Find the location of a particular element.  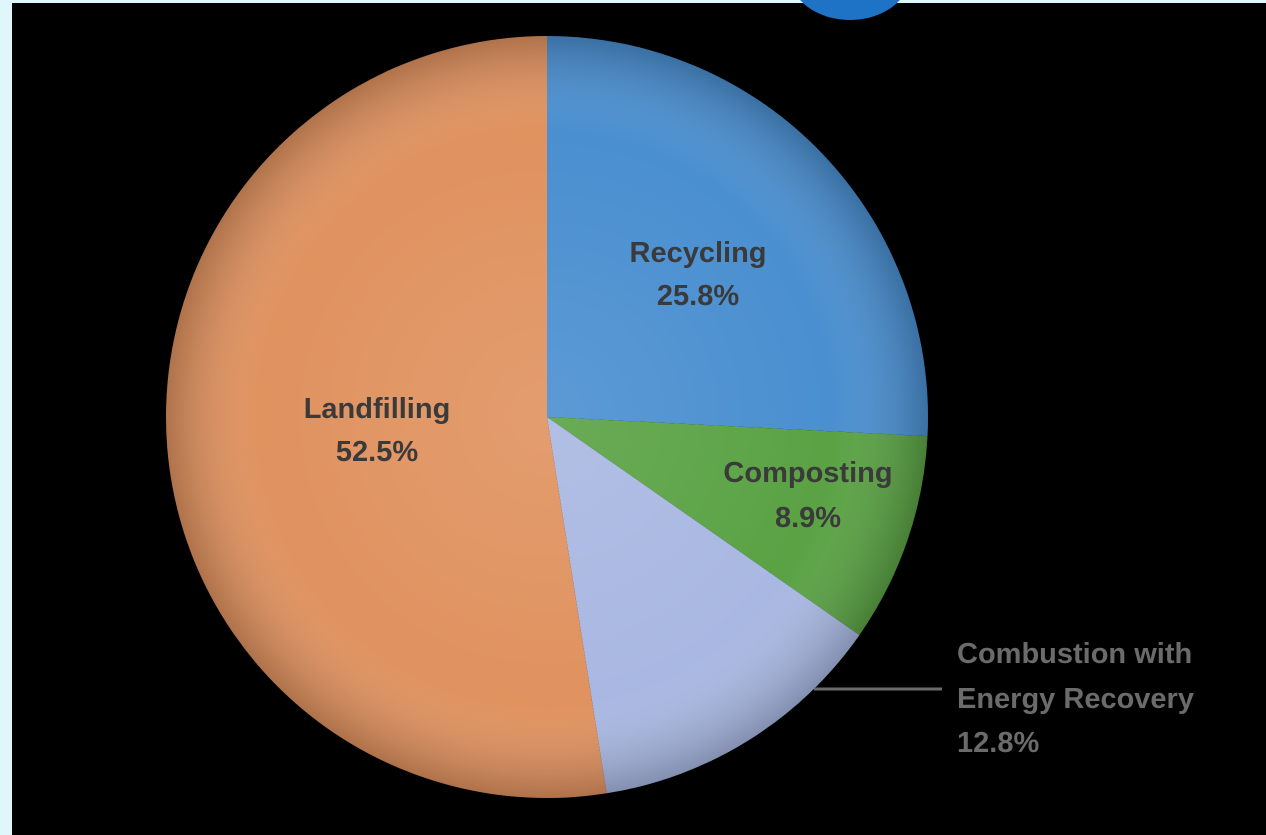

label-composting: Composting is located at coordinates (807, 473).